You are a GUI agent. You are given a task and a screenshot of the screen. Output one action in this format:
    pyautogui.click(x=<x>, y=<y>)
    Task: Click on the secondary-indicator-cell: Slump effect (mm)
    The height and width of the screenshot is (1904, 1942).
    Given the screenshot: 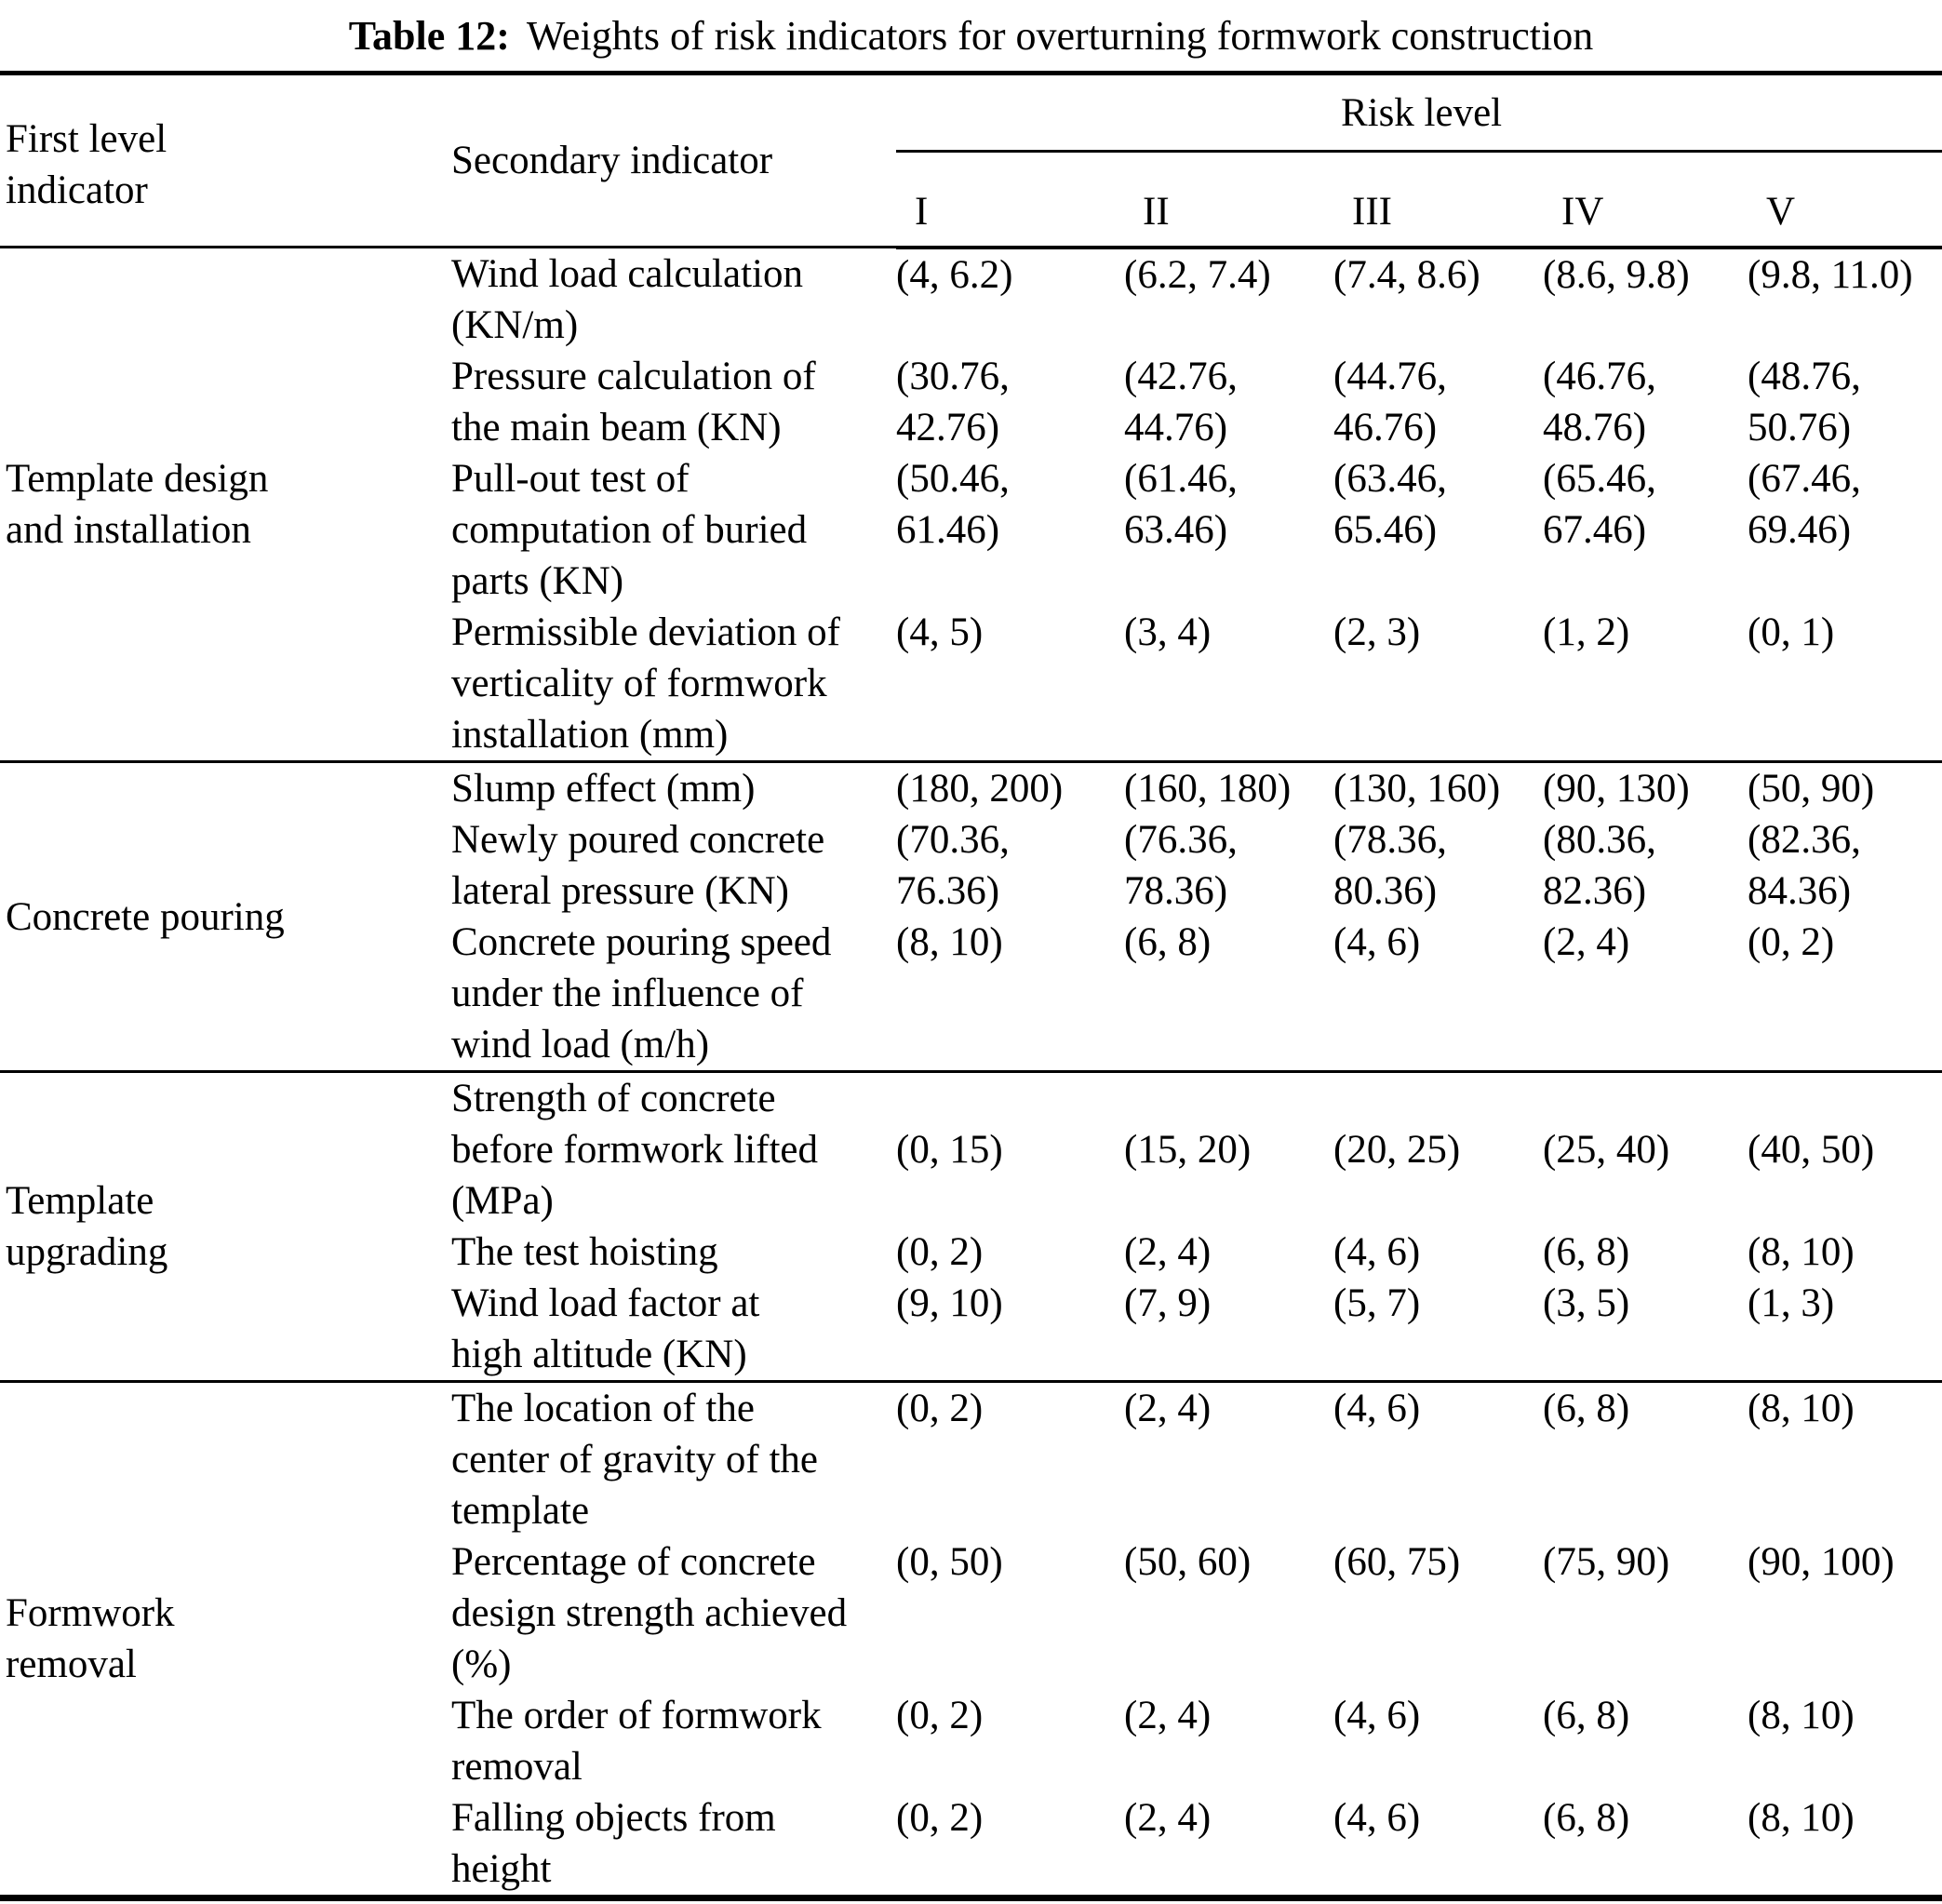 What is the action you would take?
    pyautogui.click(x=673, y=787)
    